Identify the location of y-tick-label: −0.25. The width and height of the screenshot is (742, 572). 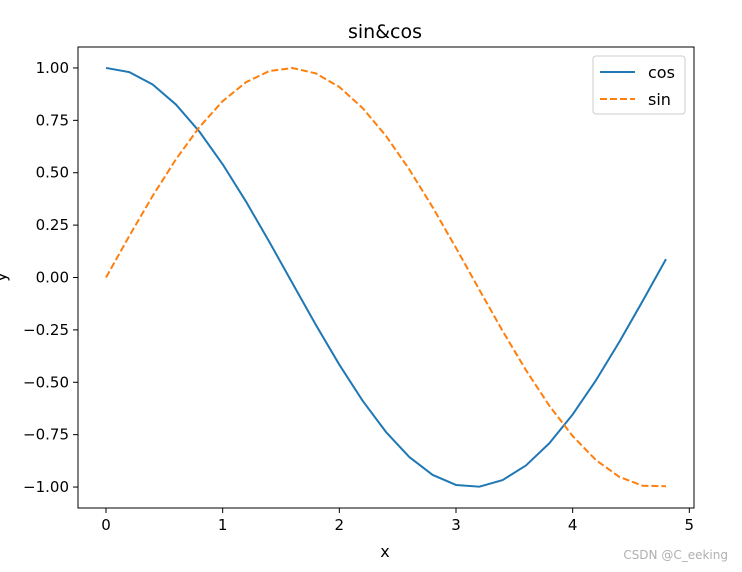
(46, 330).